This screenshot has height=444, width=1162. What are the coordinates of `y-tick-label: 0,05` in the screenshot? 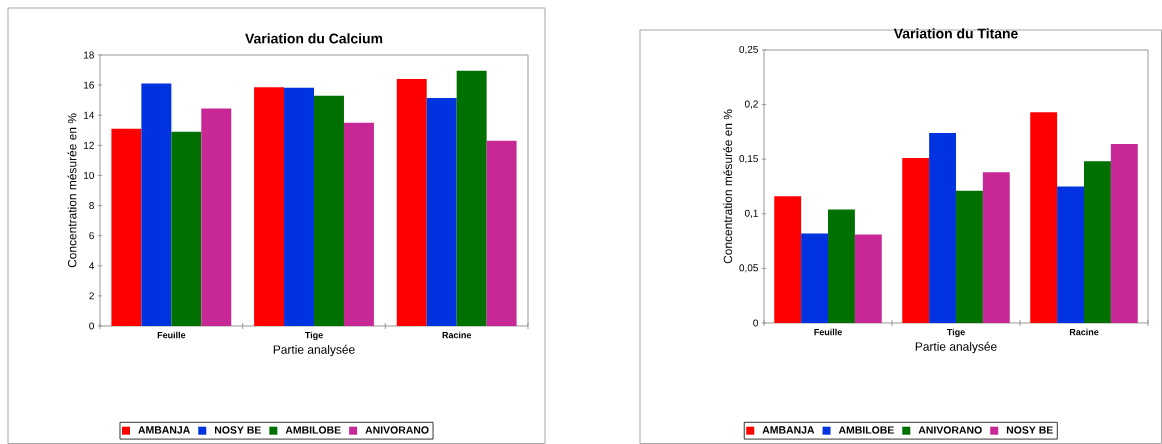 It's located at (748, 268).